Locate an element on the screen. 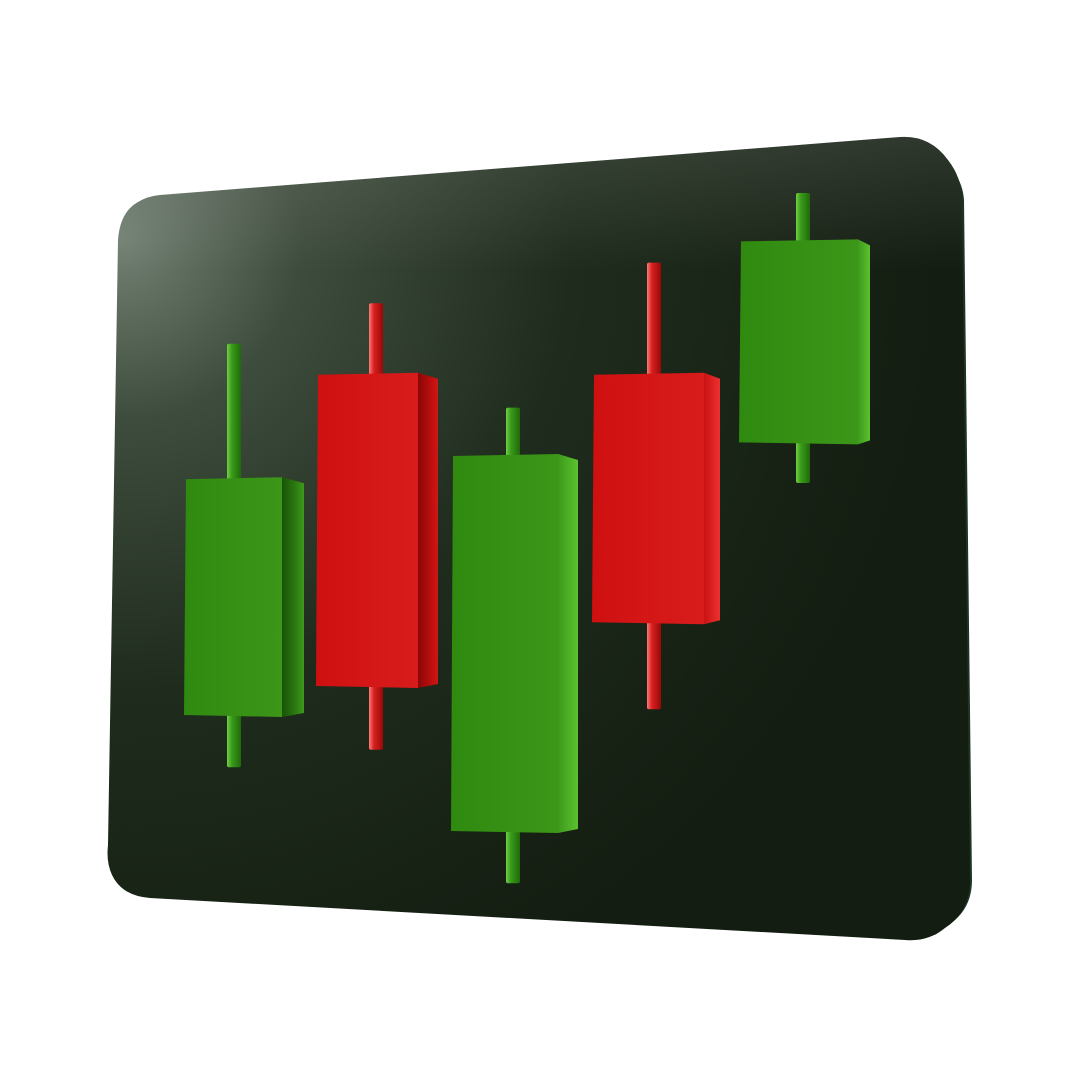 The image size is (1080, 1080). candle-1-lower-wick is located at coordinates (234, 739).